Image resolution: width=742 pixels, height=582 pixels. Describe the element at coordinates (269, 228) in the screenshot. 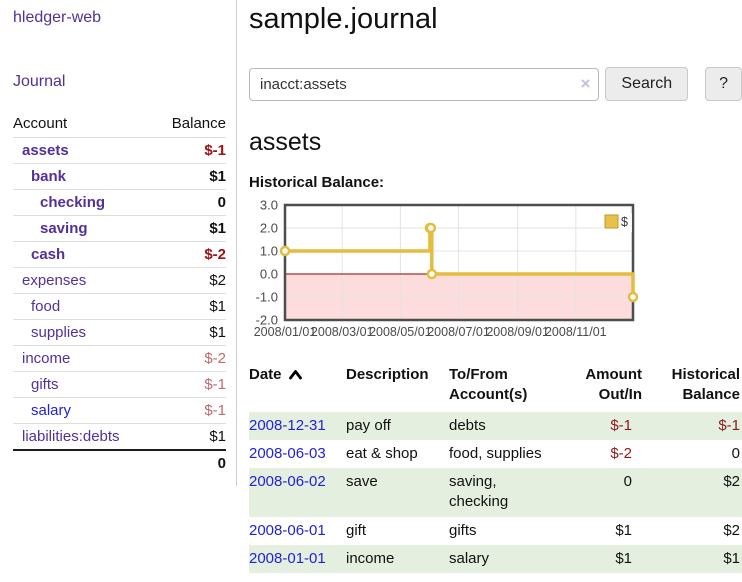

I see `svg-text: 2.0` at that location.